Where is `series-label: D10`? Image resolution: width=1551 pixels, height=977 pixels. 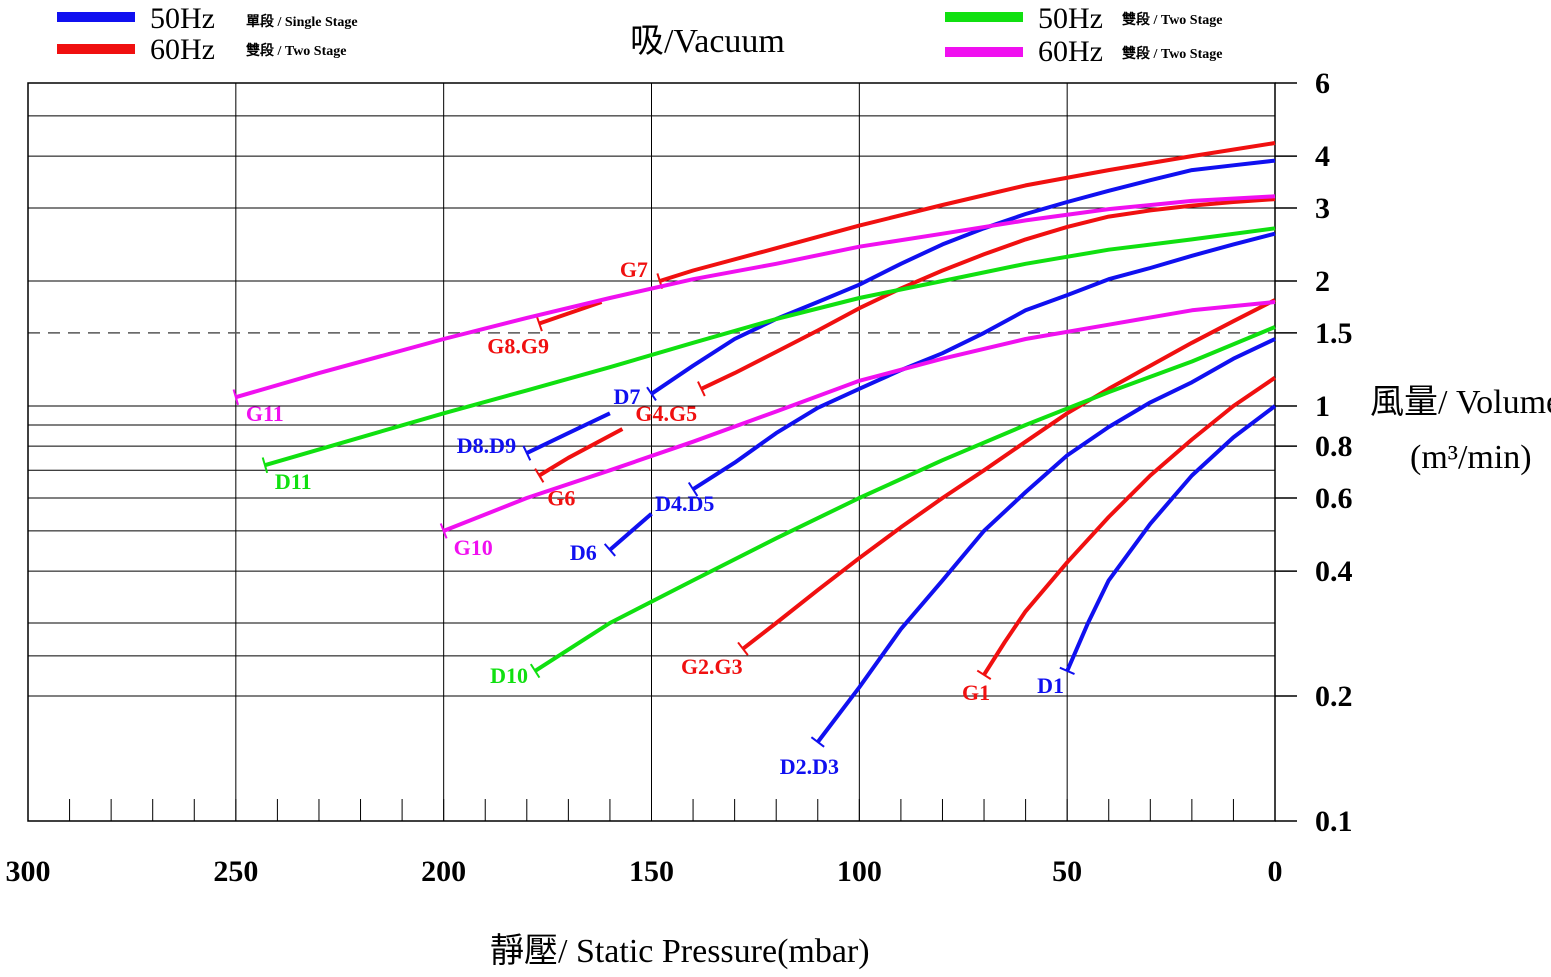 series-label: D10 is located at coordinates (509, 675).